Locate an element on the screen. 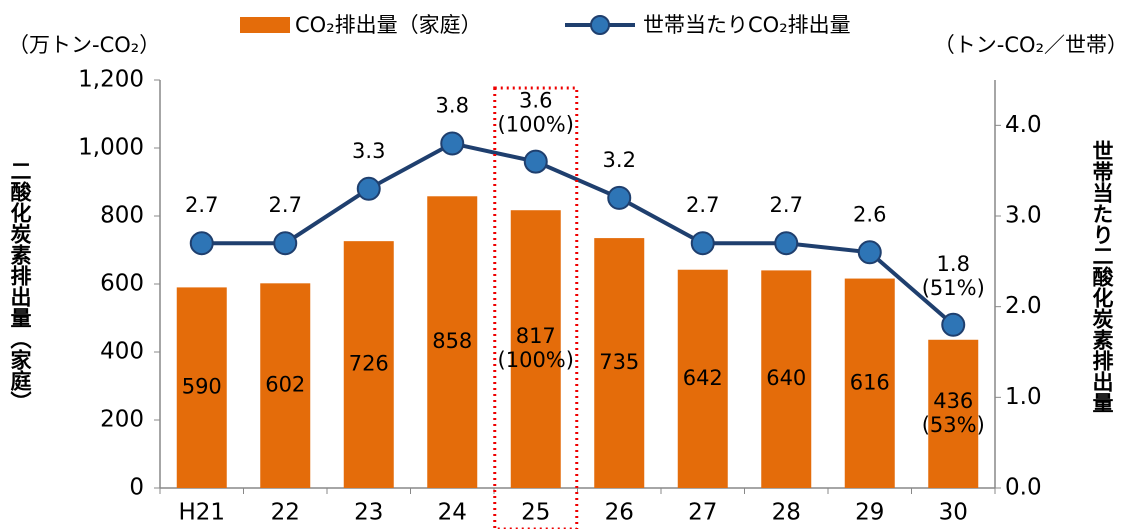 This screenshot has width=1132, height=529. x-tick-label: 26 is located at coordinates (619, 513).